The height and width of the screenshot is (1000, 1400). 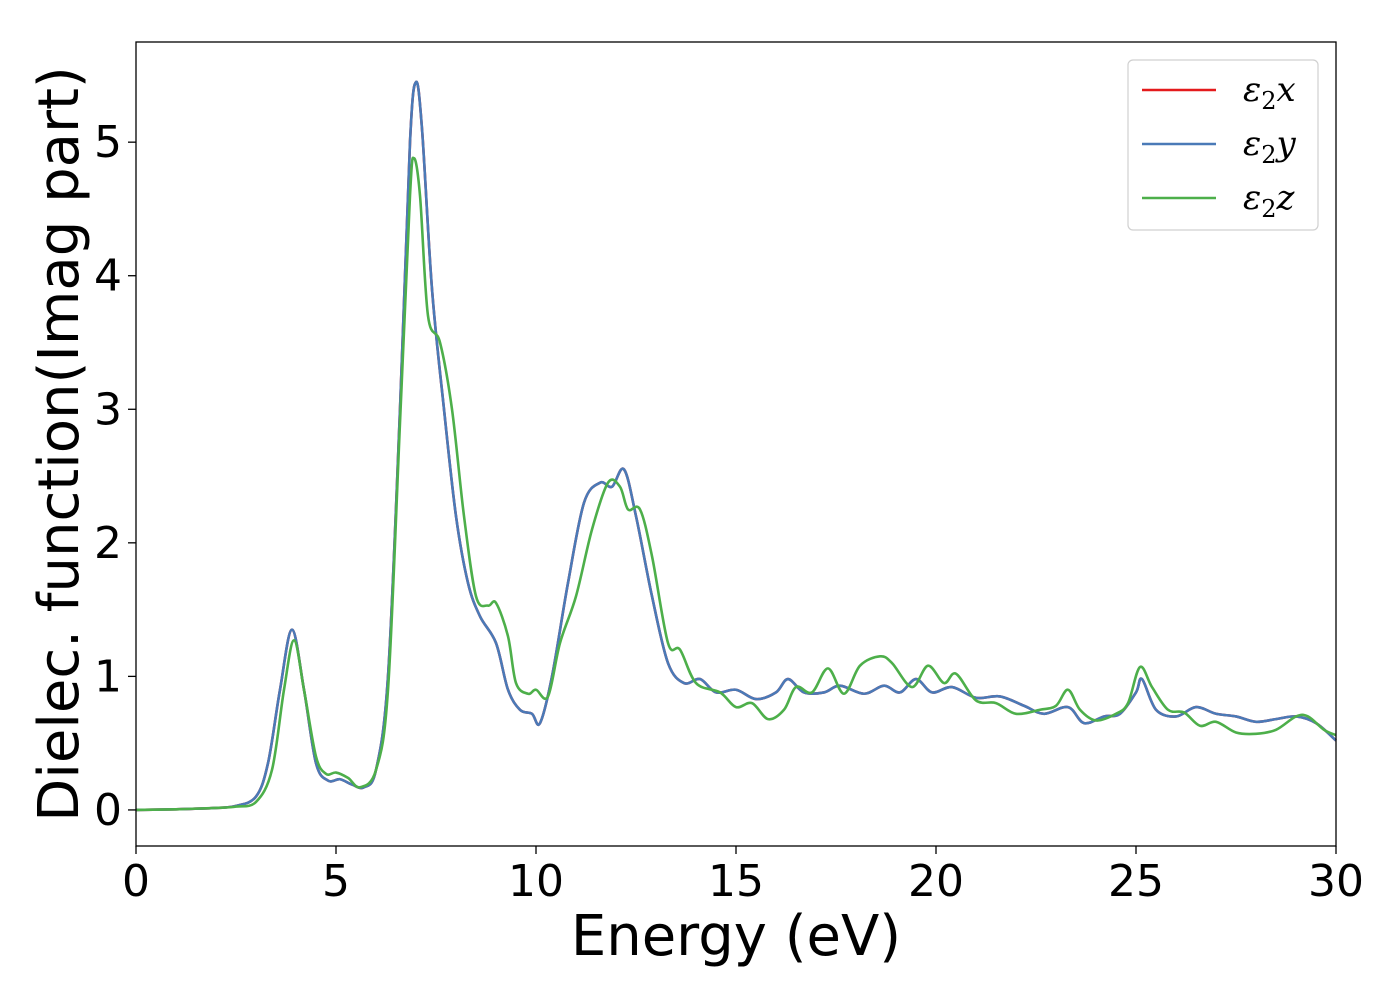 I want to click on y-tick-label: 0, so click(x=108, y=810).